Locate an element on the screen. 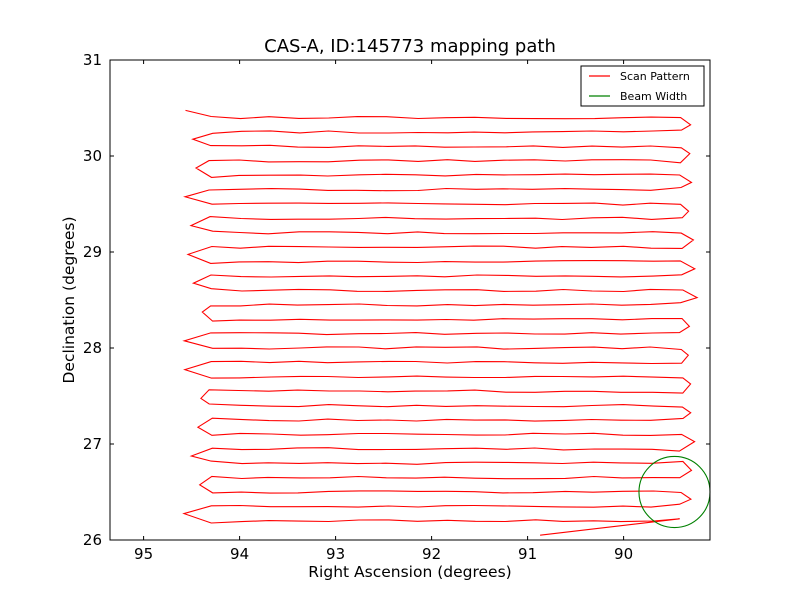 This screenshot has height=600, width=800. y-axis-label: Declination (degrees) is located at coordinates (69, 299).